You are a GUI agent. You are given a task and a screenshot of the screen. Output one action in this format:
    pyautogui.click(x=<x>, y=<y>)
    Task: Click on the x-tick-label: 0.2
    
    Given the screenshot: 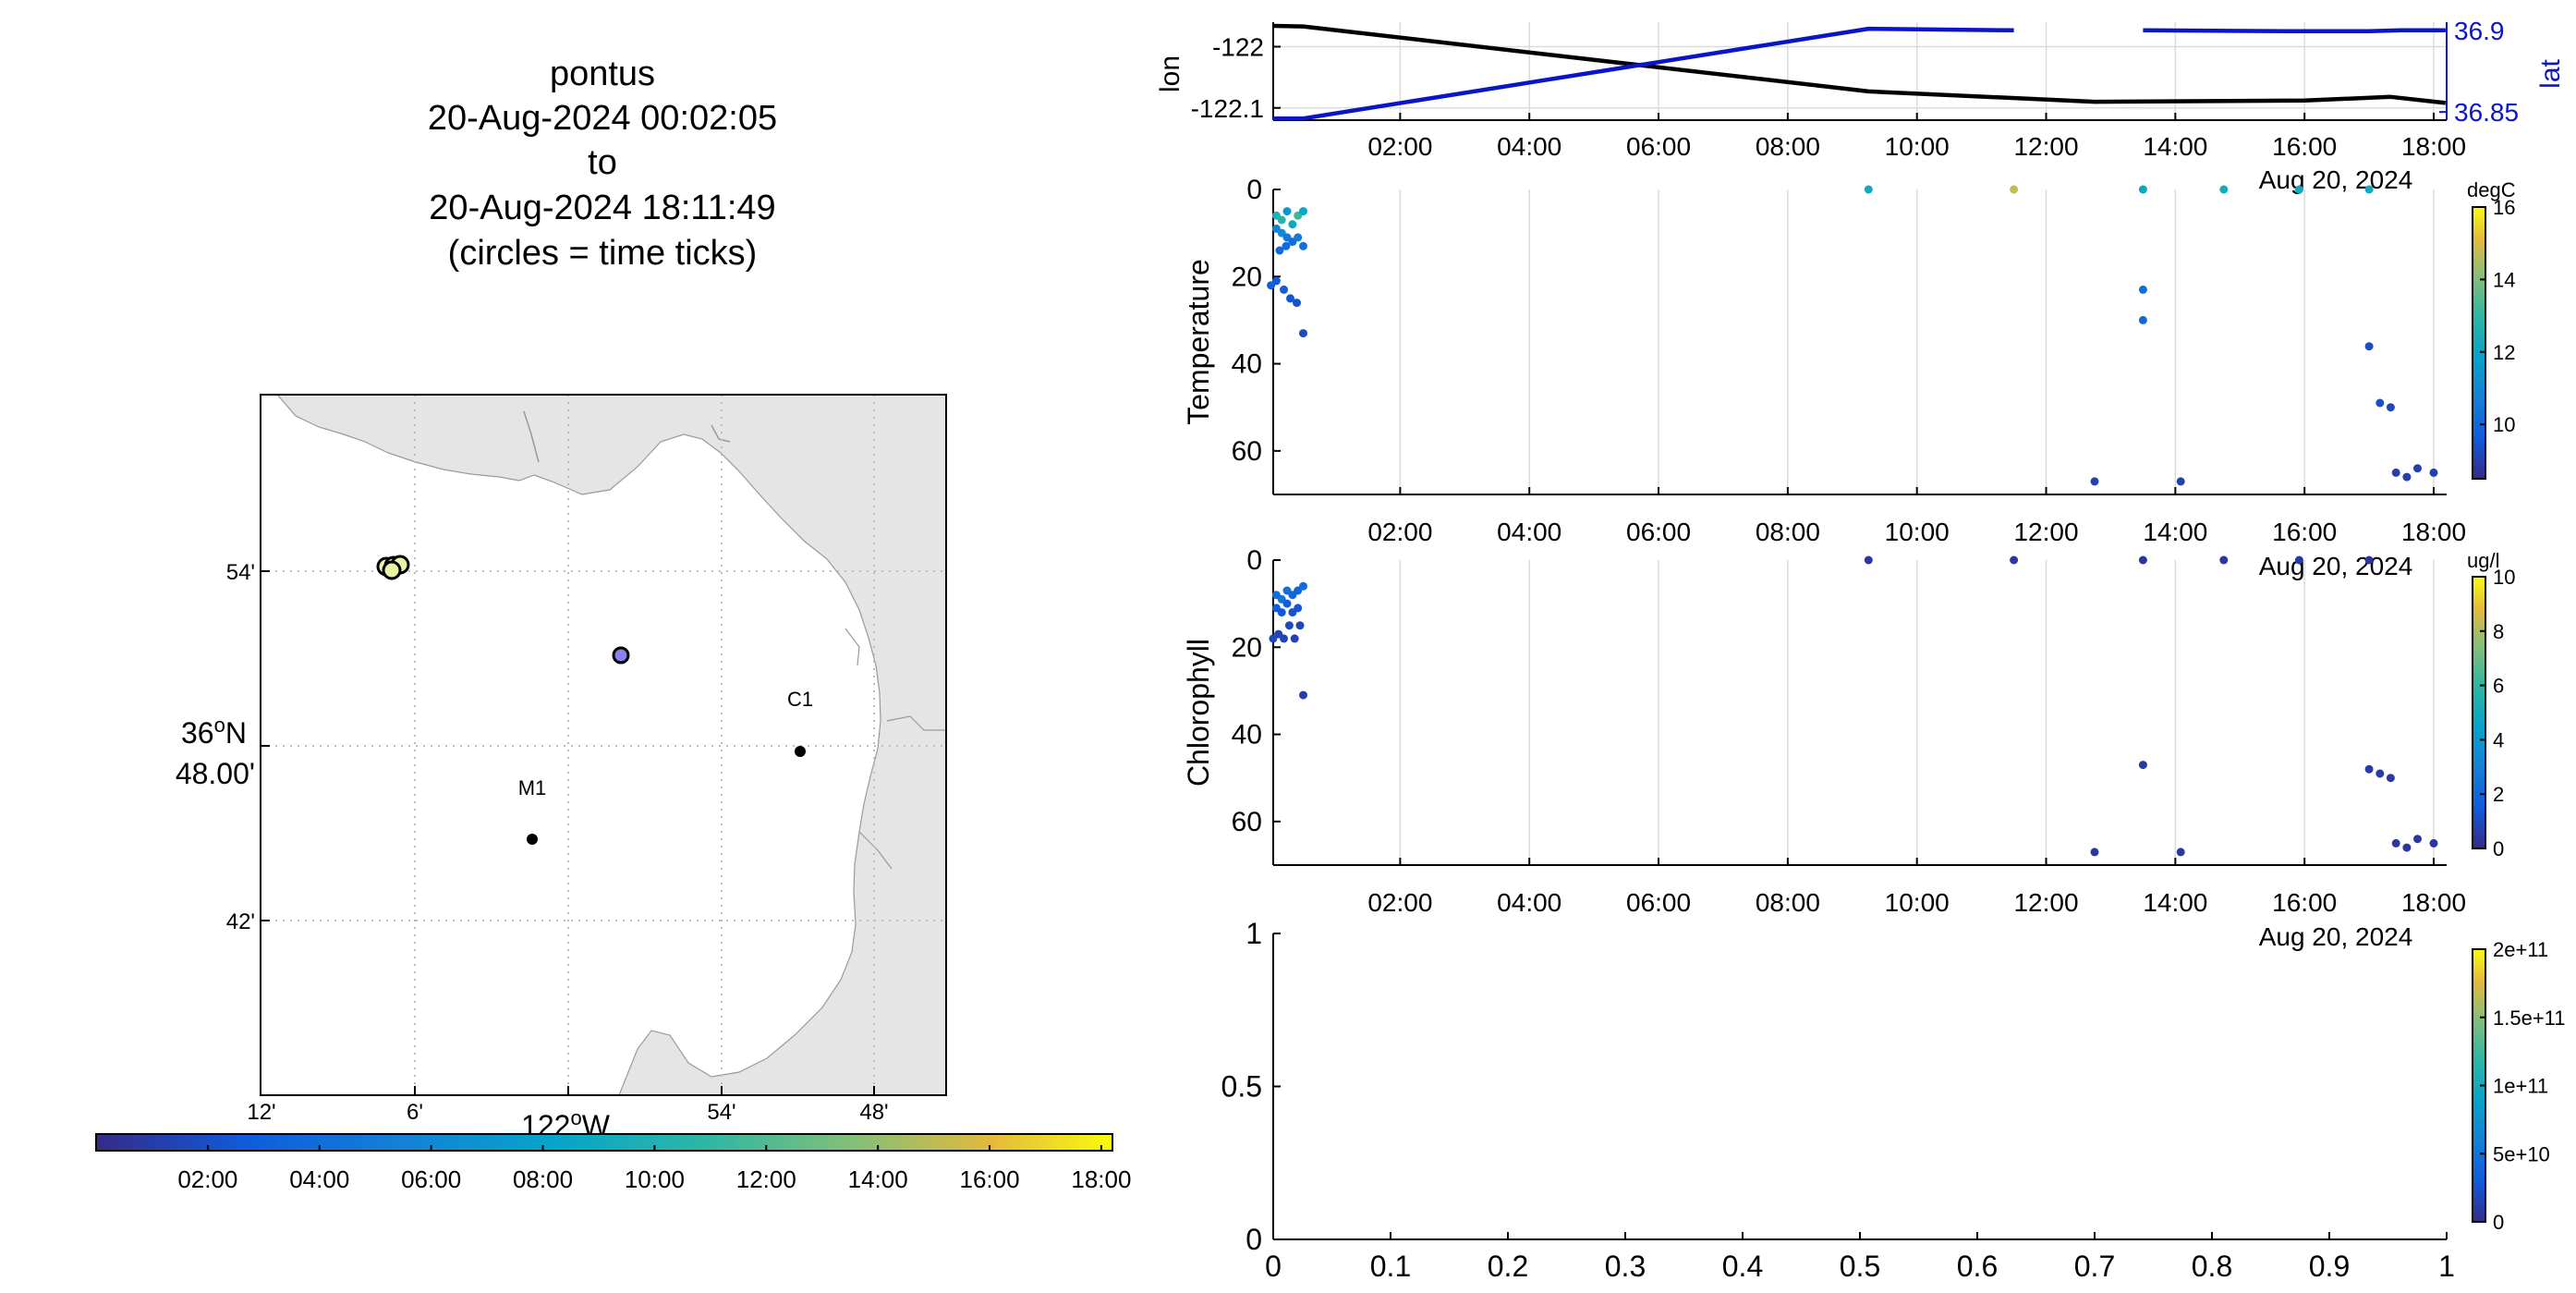 What is the action you would take?
    pyautogui.click(x=1508, y=1266)
    